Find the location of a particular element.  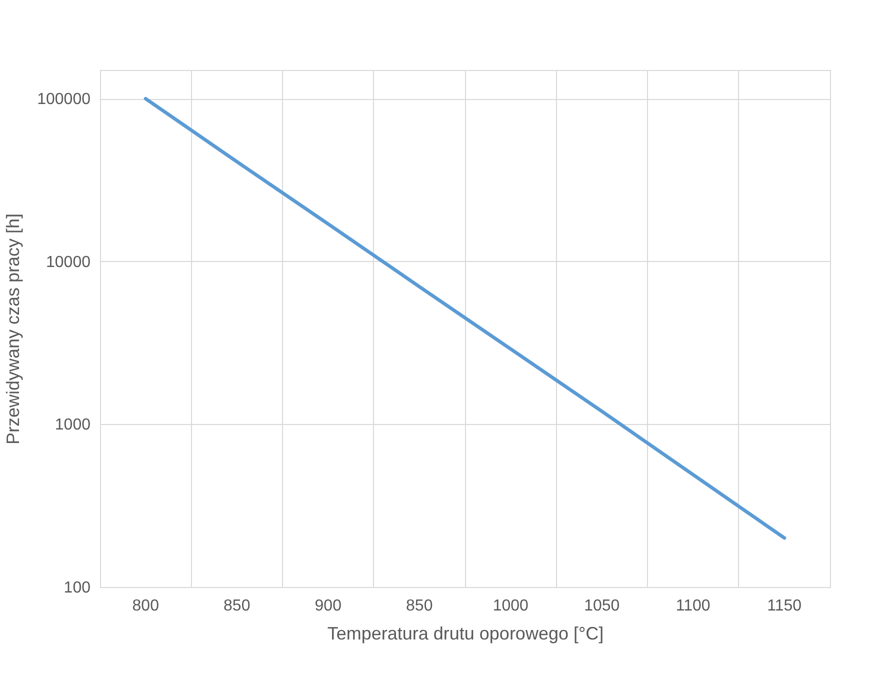

x-tick-label: 800 is located at coordinates (146, 606).